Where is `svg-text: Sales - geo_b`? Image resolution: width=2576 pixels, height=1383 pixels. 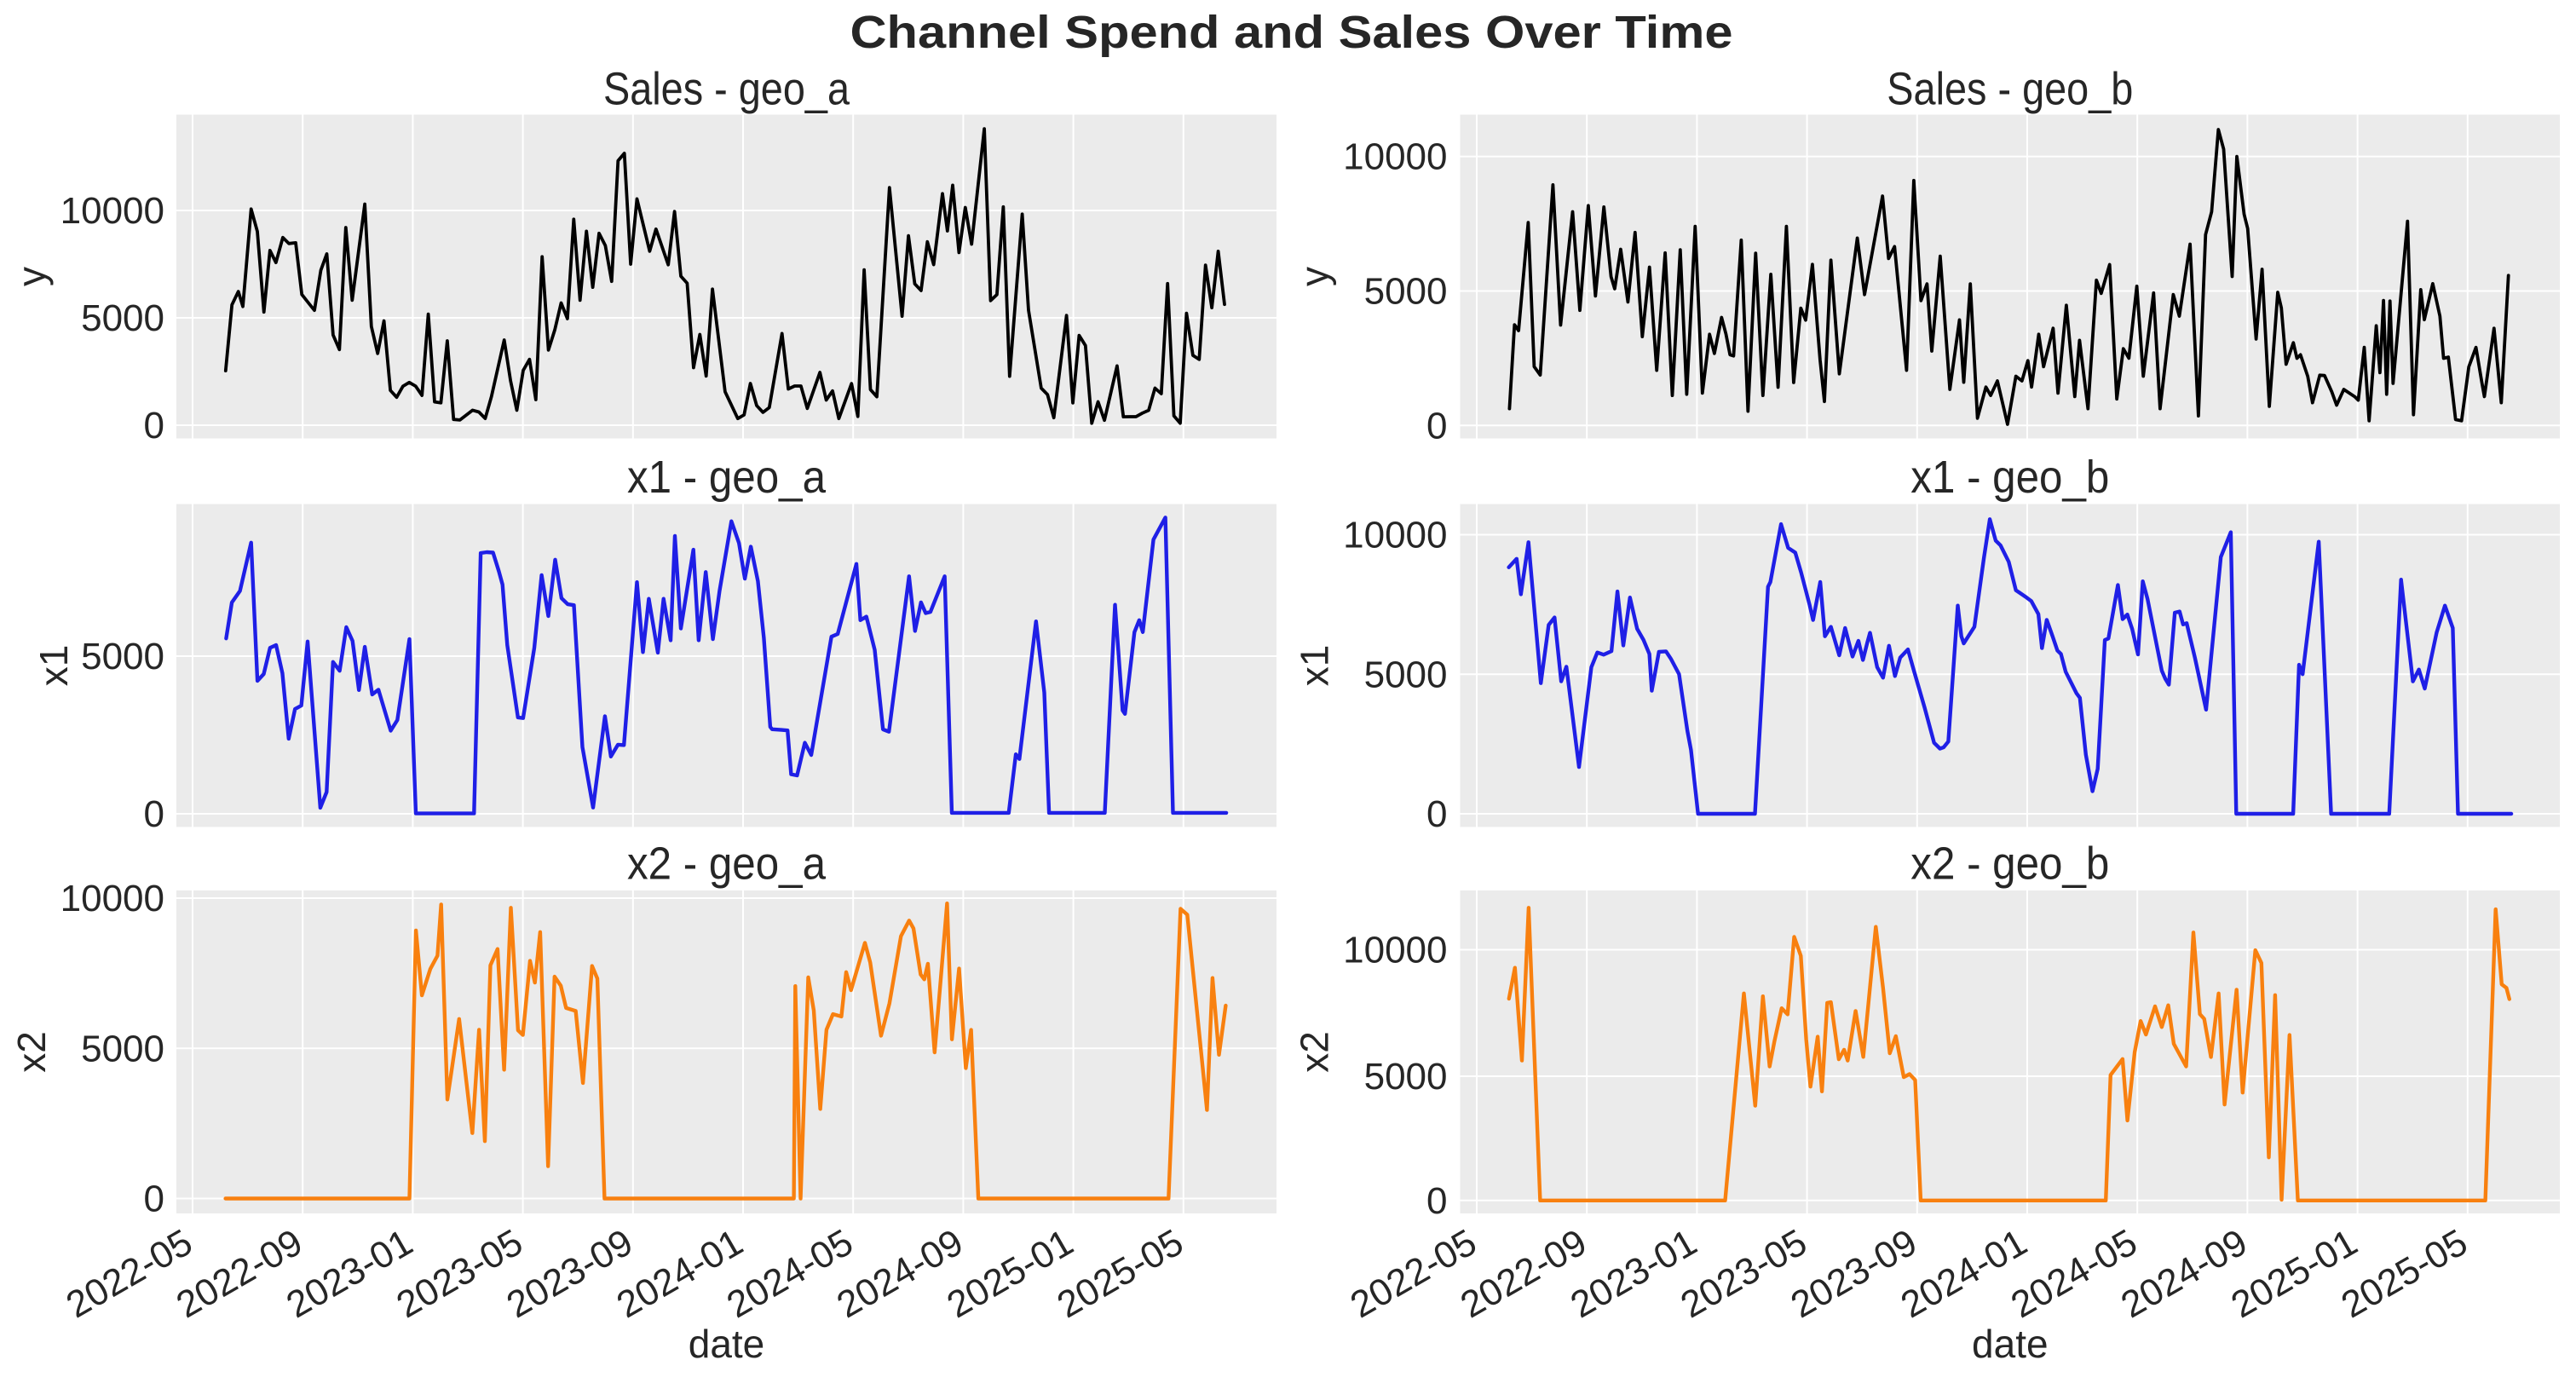
svg-text: Sales - geo_b is located at coordinates (2010, 90).